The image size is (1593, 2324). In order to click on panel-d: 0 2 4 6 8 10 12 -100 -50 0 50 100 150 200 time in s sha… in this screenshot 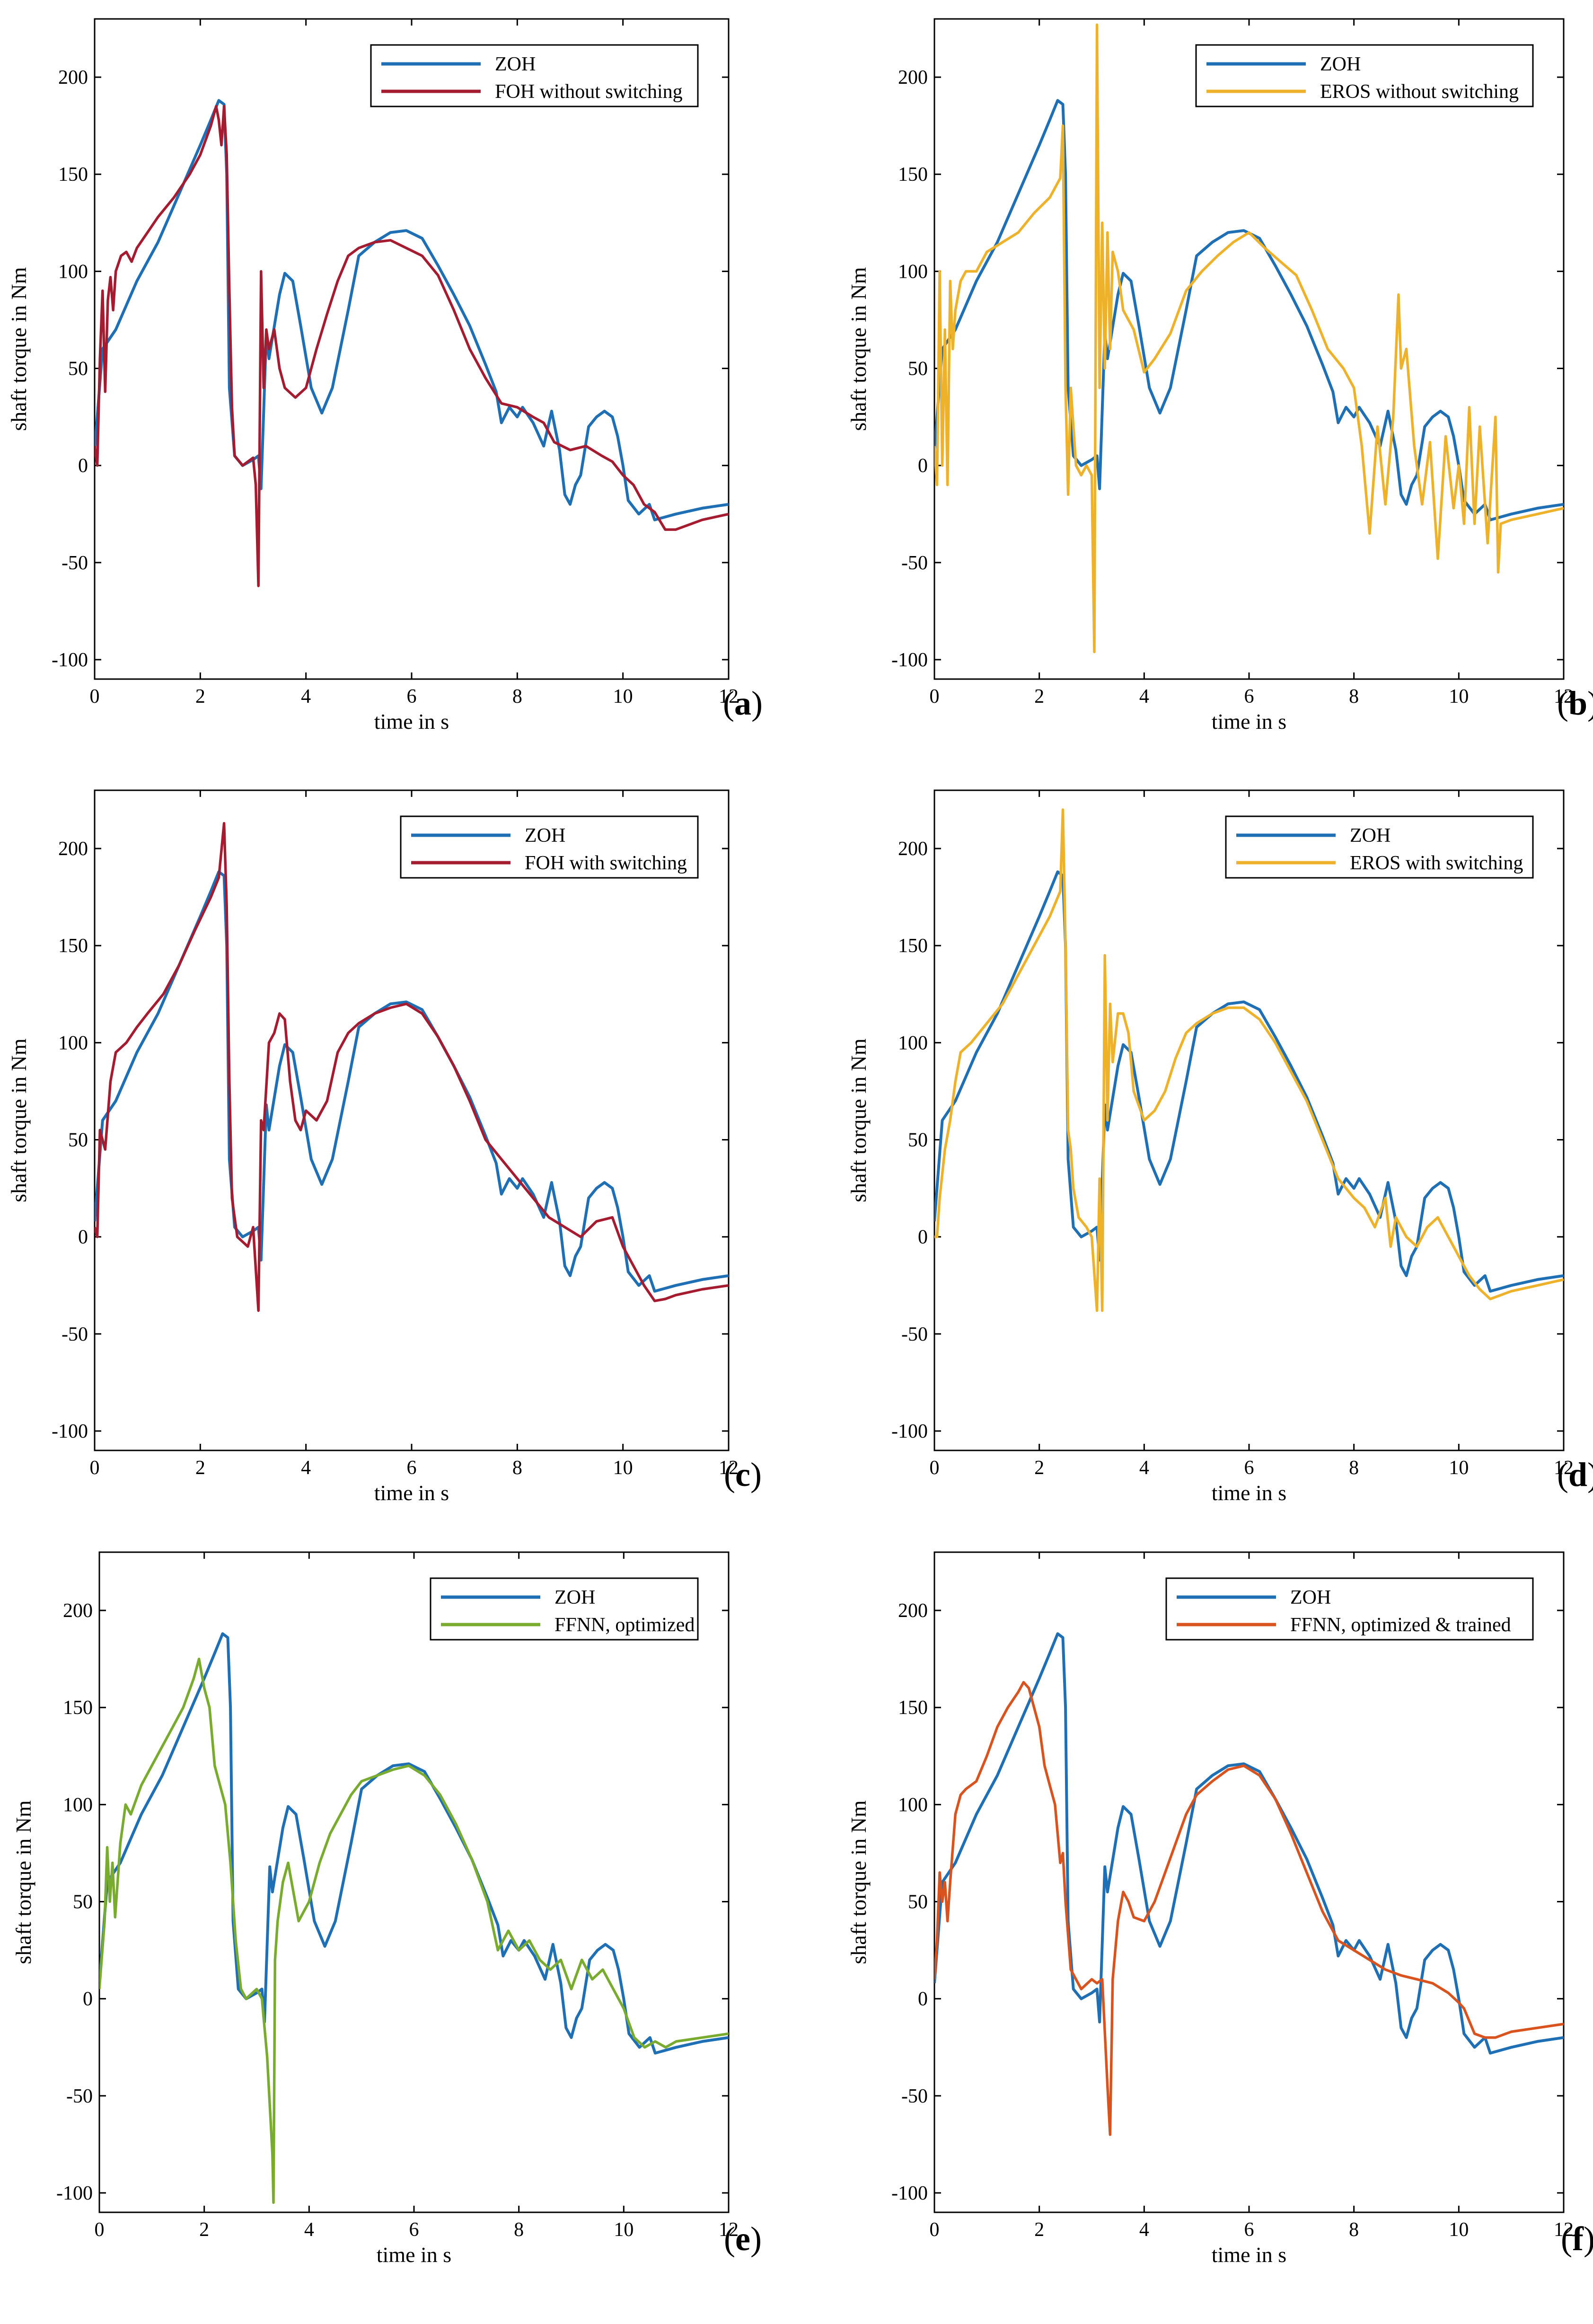, I will do `click(1220, 1147)`.